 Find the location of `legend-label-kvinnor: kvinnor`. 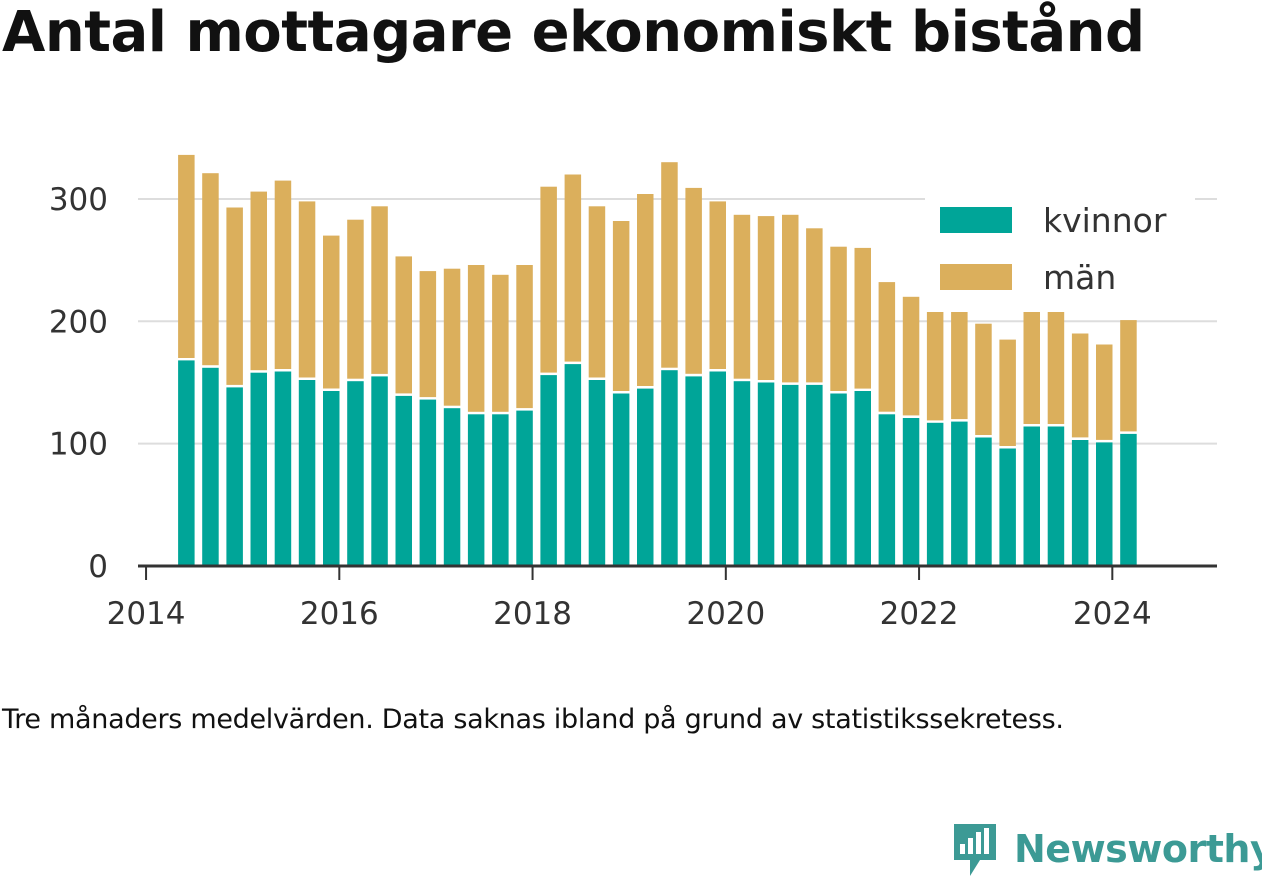

legend-label-kvinnor: kvinnor is located at coordinates (1105, 220).